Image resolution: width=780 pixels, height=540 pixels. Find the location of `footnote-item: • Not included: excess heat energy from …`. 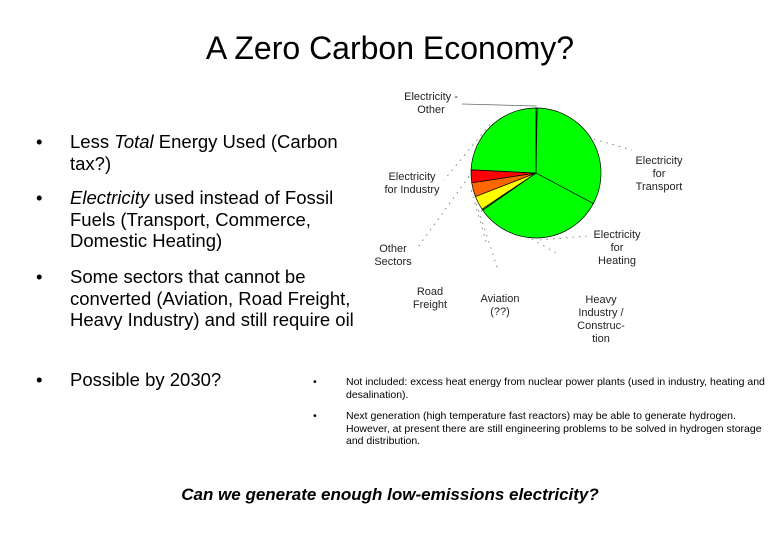

footnote-item: • Not included: excess heat energy from … is located at coordinates (543, 388).